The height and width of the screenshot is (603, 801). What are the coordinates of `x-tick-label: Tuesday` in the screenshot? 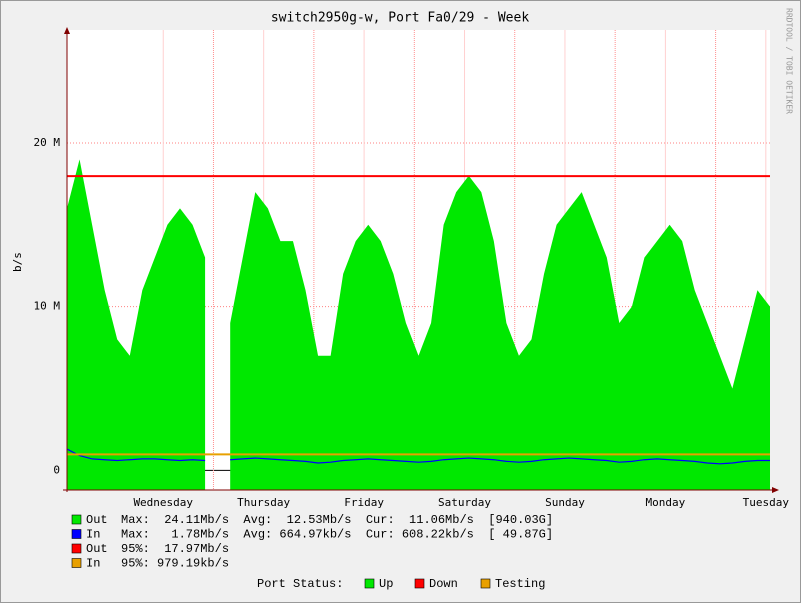 It's located at (766, 502).